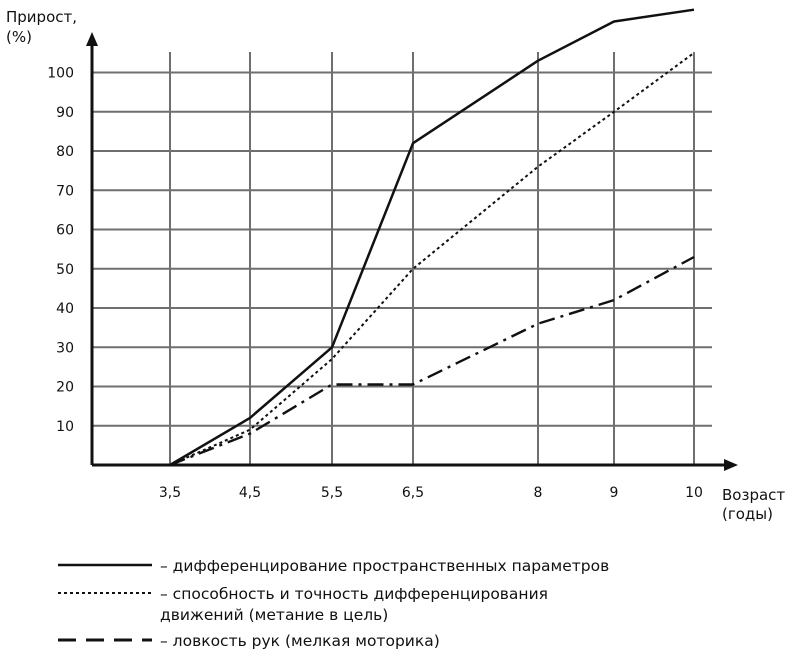  I want to click on x-tick-label: 4,5, so click(250, 493).